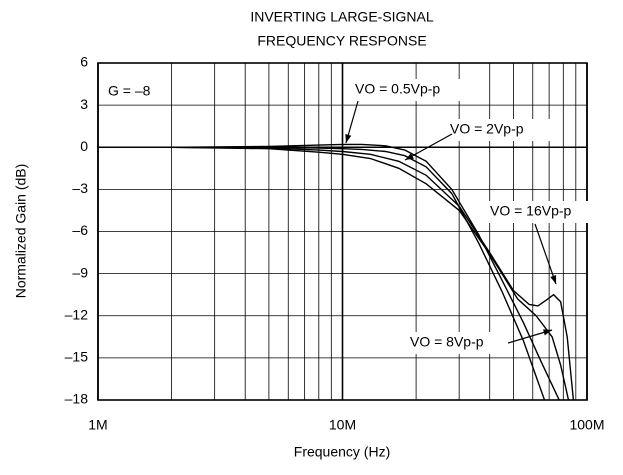 The width and height of the screenshot is (623, 475). What do you see at coordinates (341, 41) in the screenshot?
I see `chart-title: FREQUENCY RESPONSE` at bounding box center [341, 41].